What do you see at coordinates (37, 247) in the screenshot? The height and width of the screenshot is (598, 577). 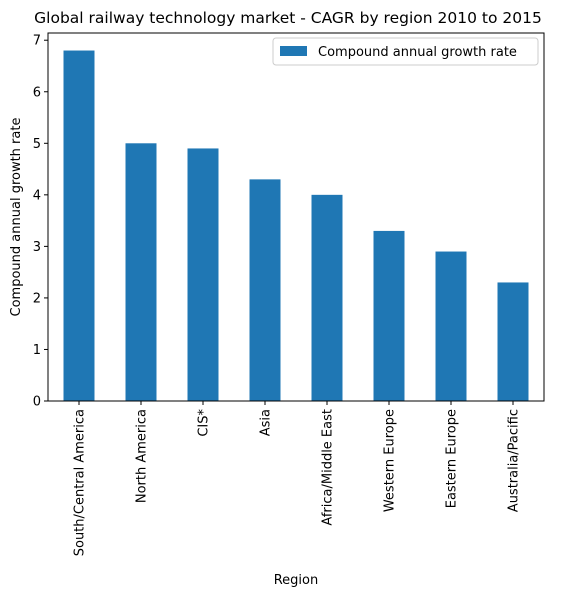 I see `y-tick-label: 3` at bounding box center [37, 247].